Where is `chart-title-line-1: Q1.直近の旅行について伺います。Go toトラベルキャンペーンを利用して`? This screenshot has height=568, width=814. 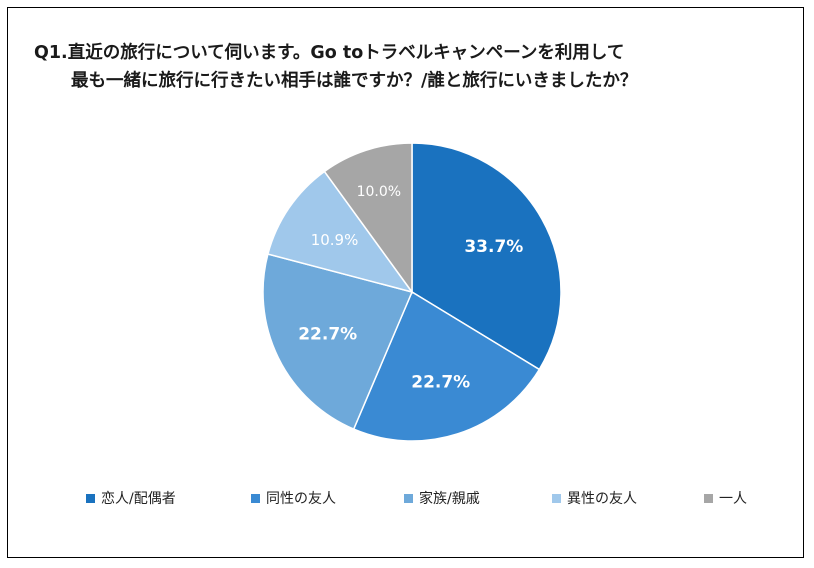 chart-title-line-1: Q1.直近の旅行について伺います。Go toトラベルキャンペーンを利用して is located at coordinates (329, 53).